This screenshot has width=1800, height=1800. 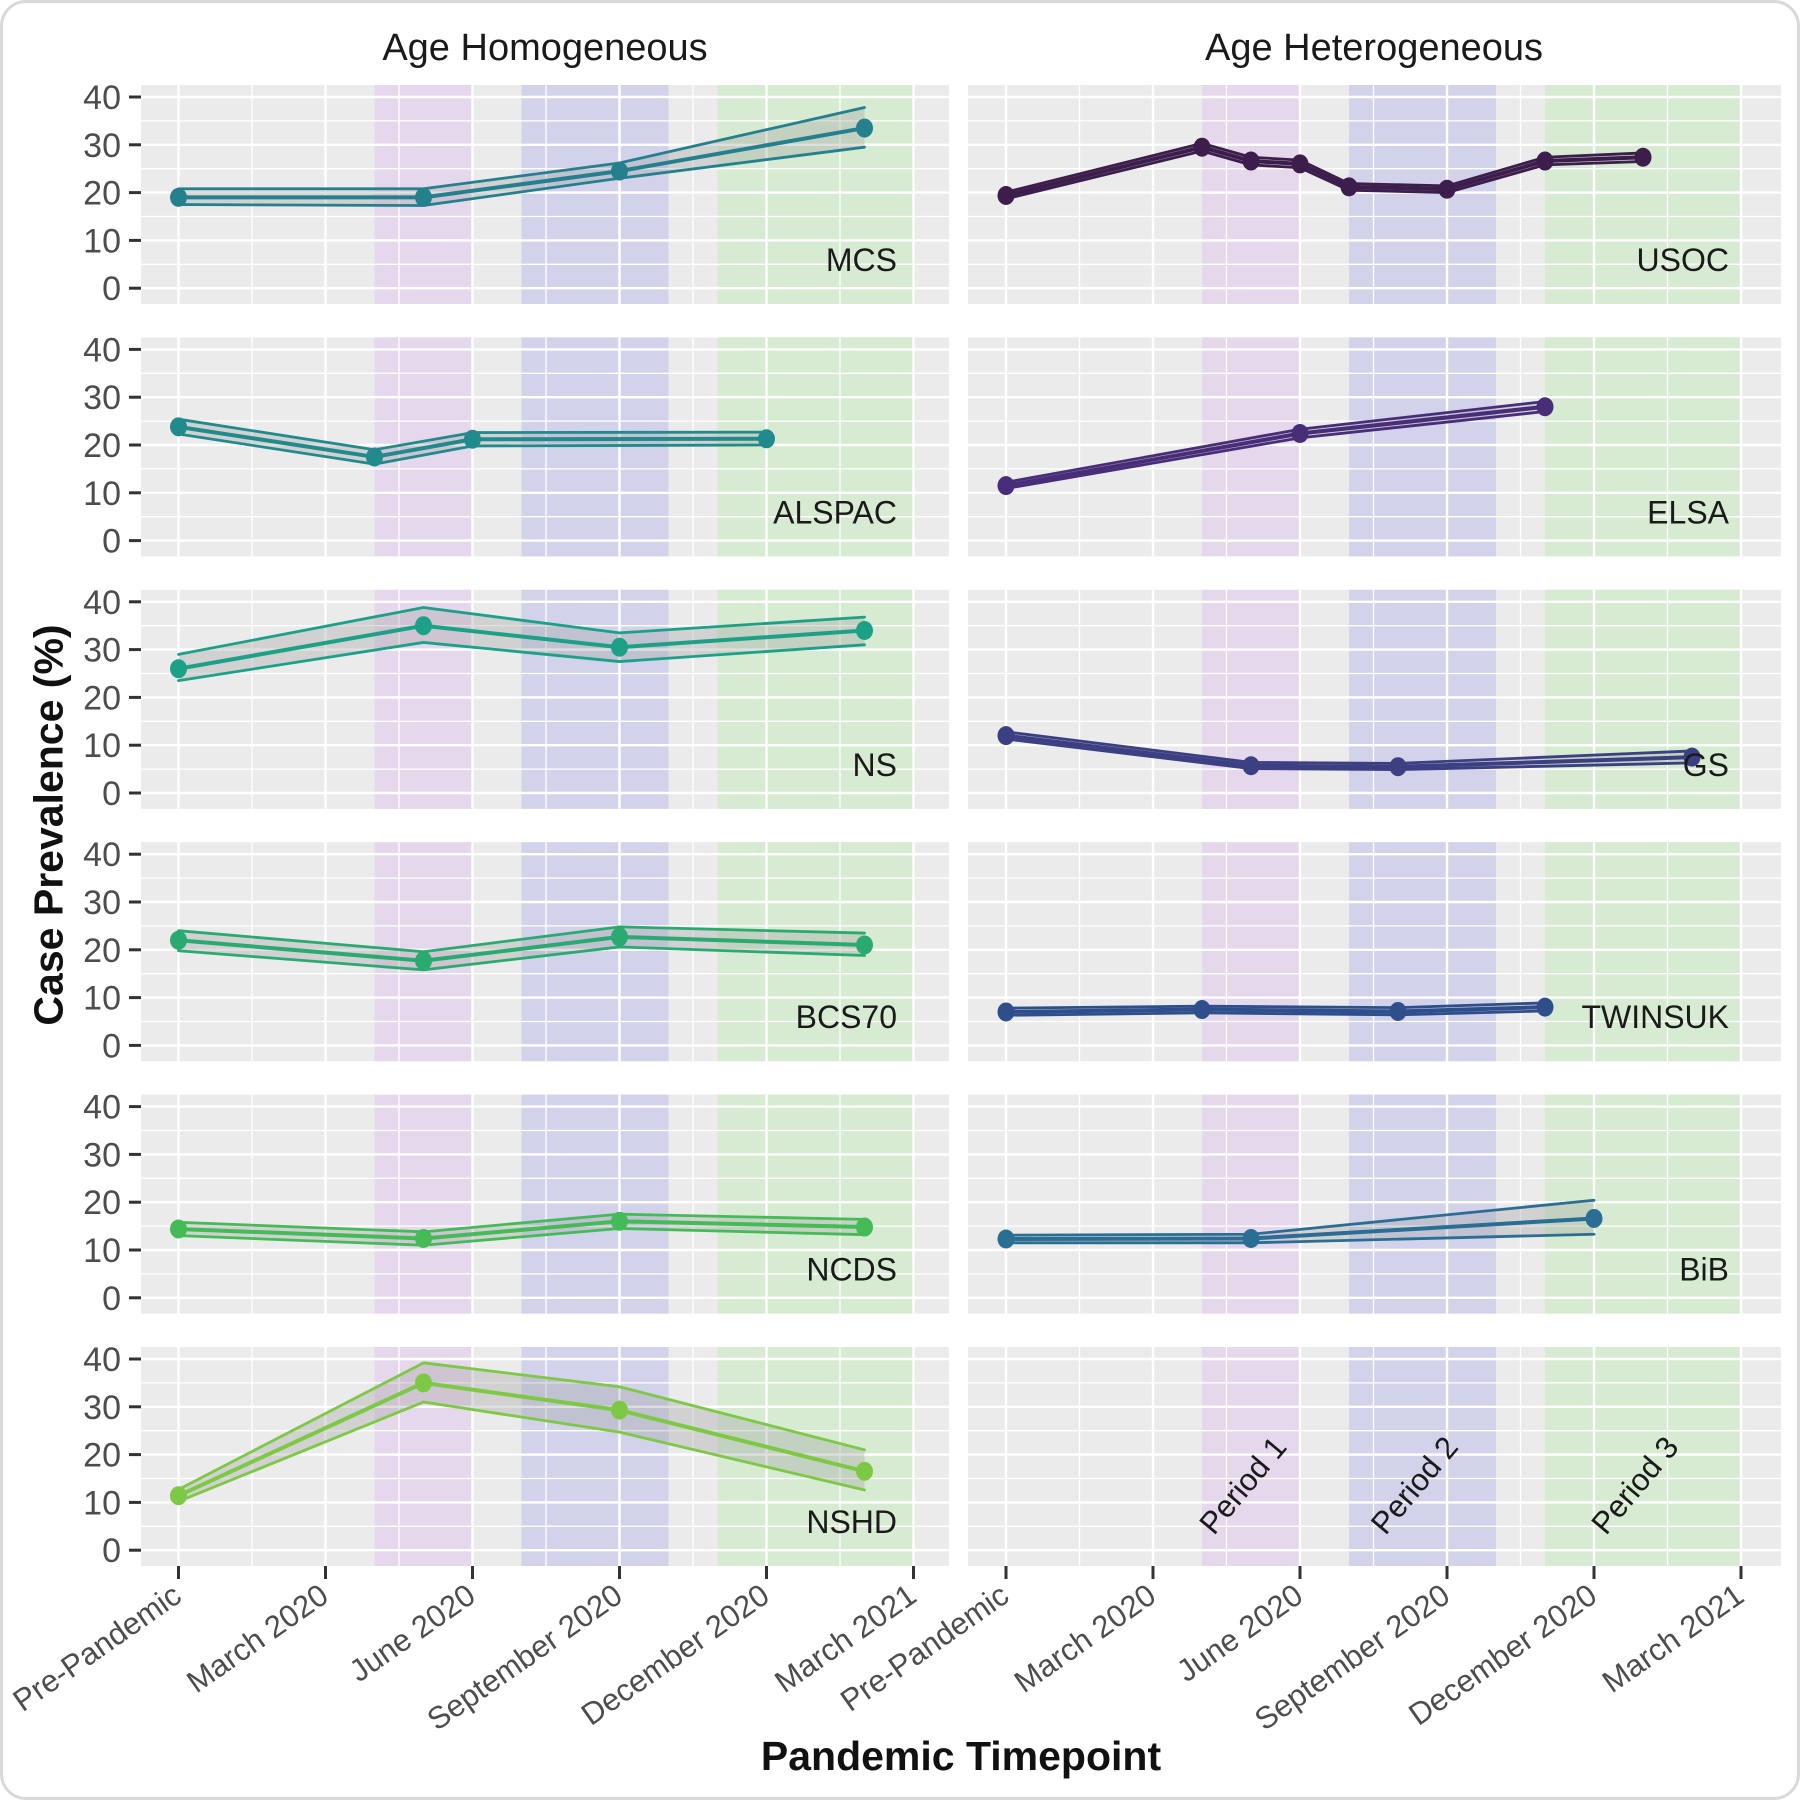 I want to click on facet-label-twinsuk: TWINSUK, so click(x=1655, y=1017).